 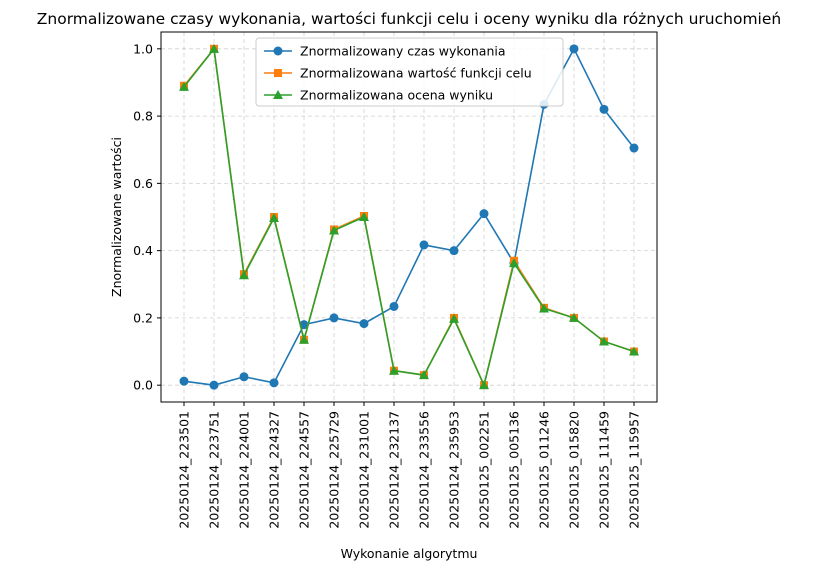 I want to click on x-tick-label: 20250124_223501, so click(x=184, y=470).